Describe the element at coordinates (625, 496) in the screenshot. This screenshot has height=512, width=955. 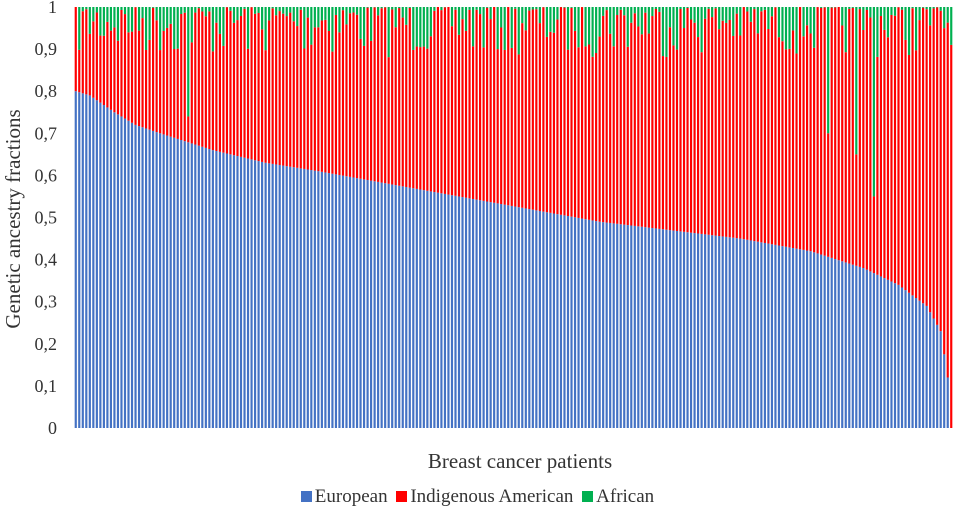
I see `legend-label-african: African` at that location.